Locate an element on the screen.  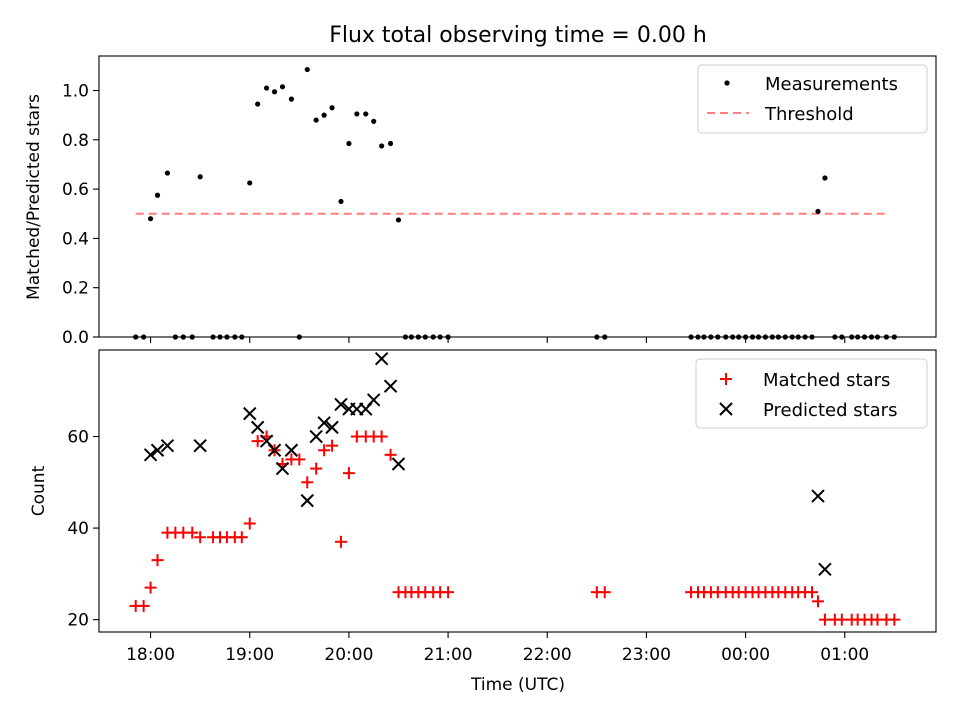
legend-measurements-label: Measurements is located at coordinates (831, 84).